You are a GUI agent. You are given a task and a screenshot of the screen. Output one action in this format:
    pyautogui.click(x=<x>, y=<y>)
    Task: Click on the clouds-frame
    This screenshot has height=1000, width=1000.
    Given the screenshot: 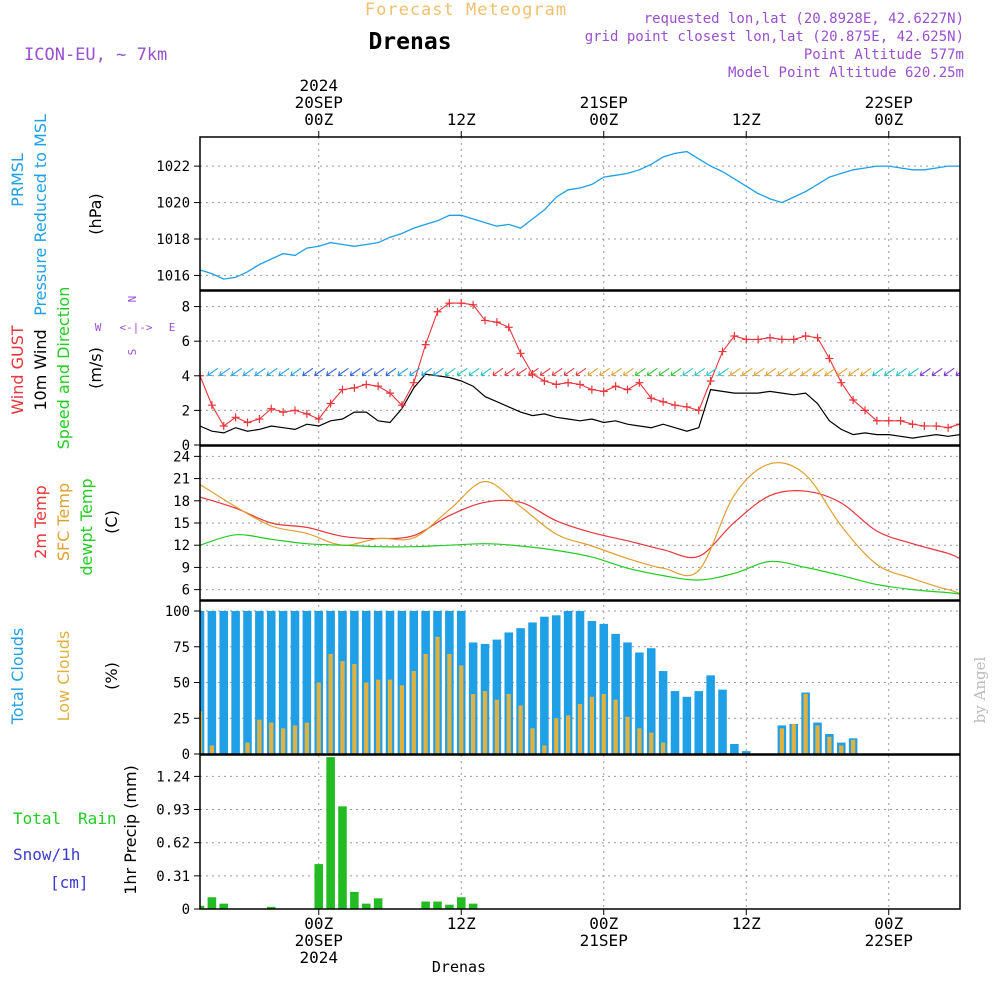 What is the action you would take?
    pyautogui.click(x=580, y=677)
    